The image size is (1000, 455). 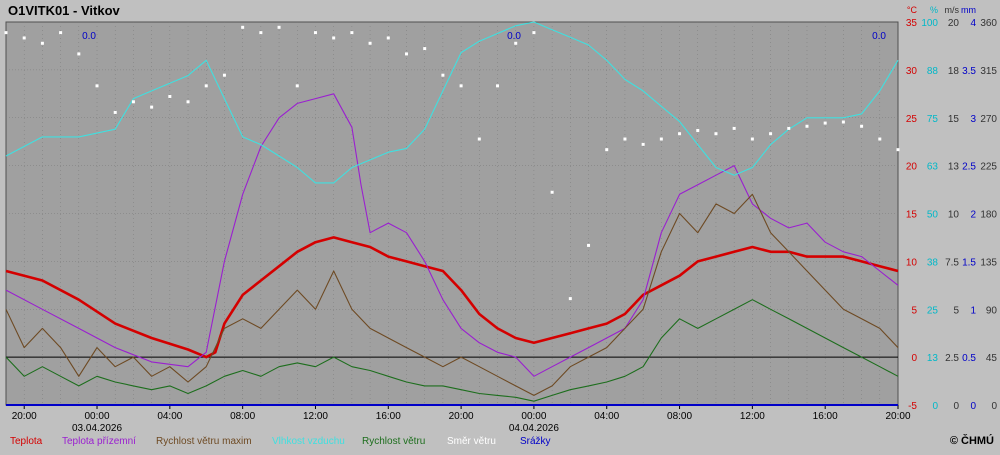 I want to click on legend-item: Teplota přízemní, so click(x=99, y=441).